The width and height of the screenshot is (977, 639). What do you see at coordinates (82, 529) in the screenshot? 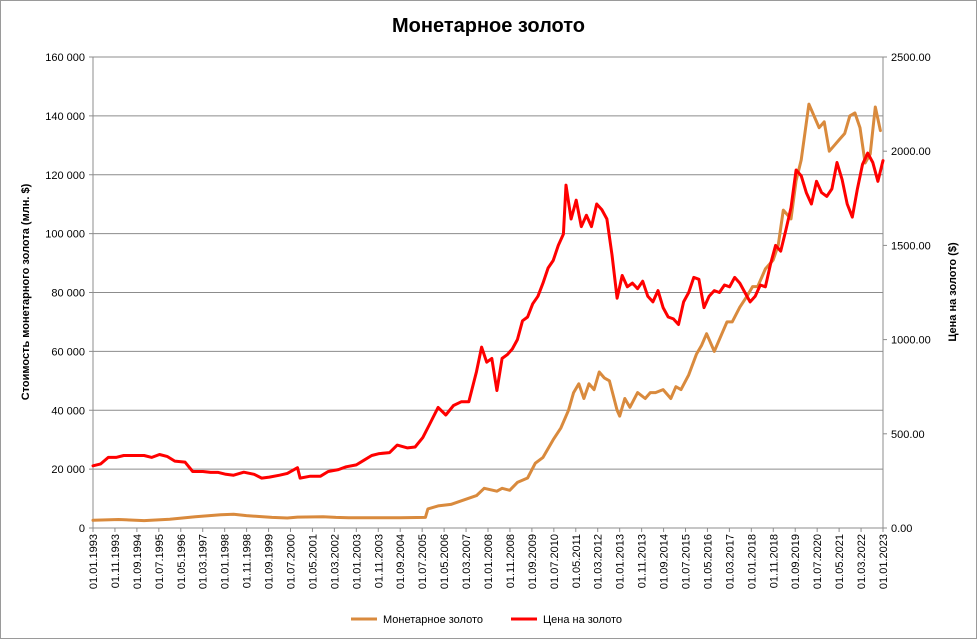
I see `y-tick-label: 0` at bounding box center [82, 529].